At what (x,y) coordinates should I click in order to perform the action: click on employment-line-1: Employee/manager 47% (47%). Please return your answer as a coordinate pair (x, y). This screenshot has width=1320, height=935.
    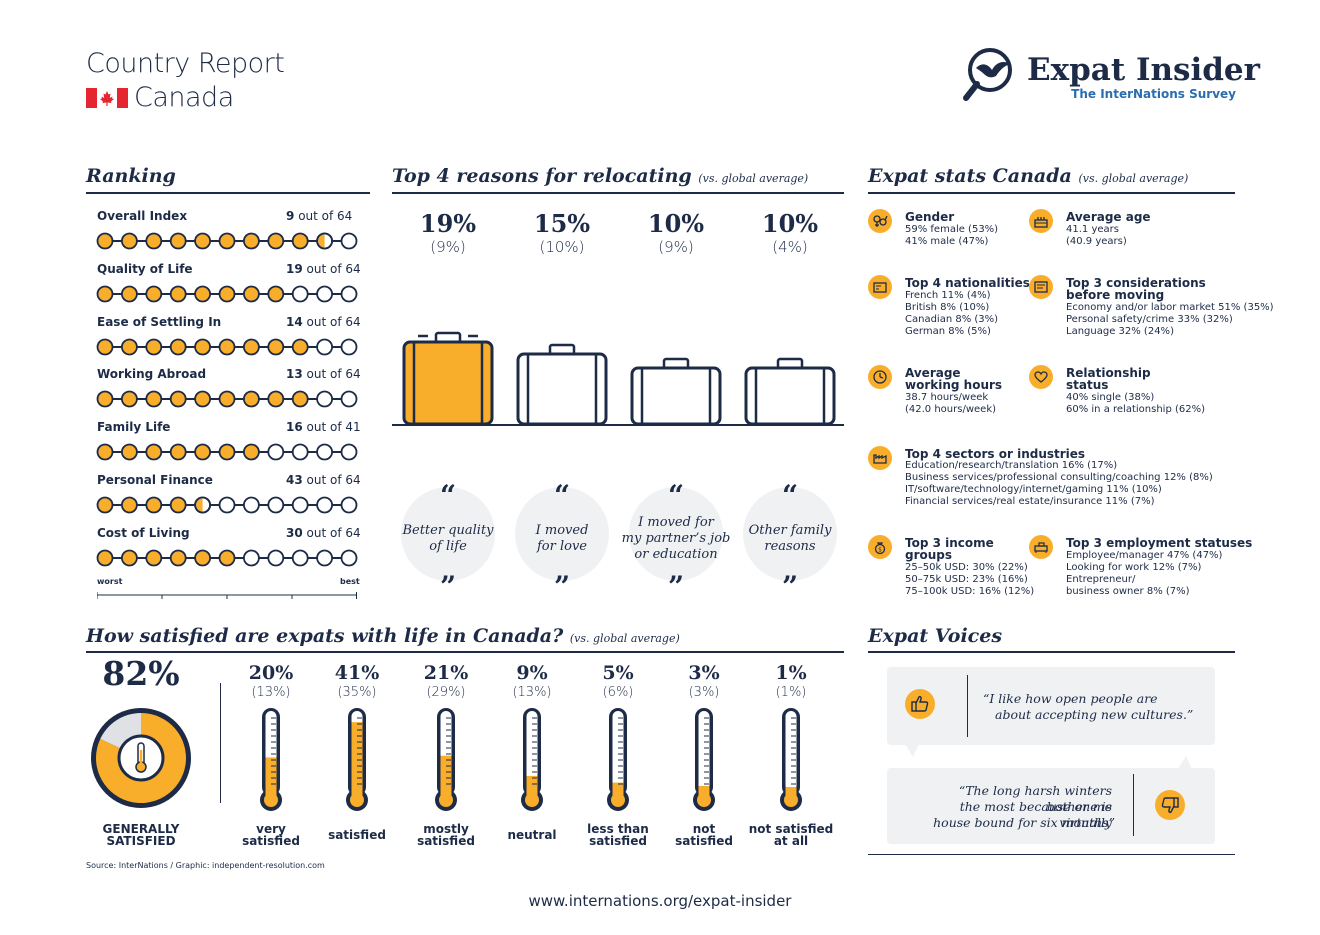
    Looking at the image, I should click on (1144, 555).